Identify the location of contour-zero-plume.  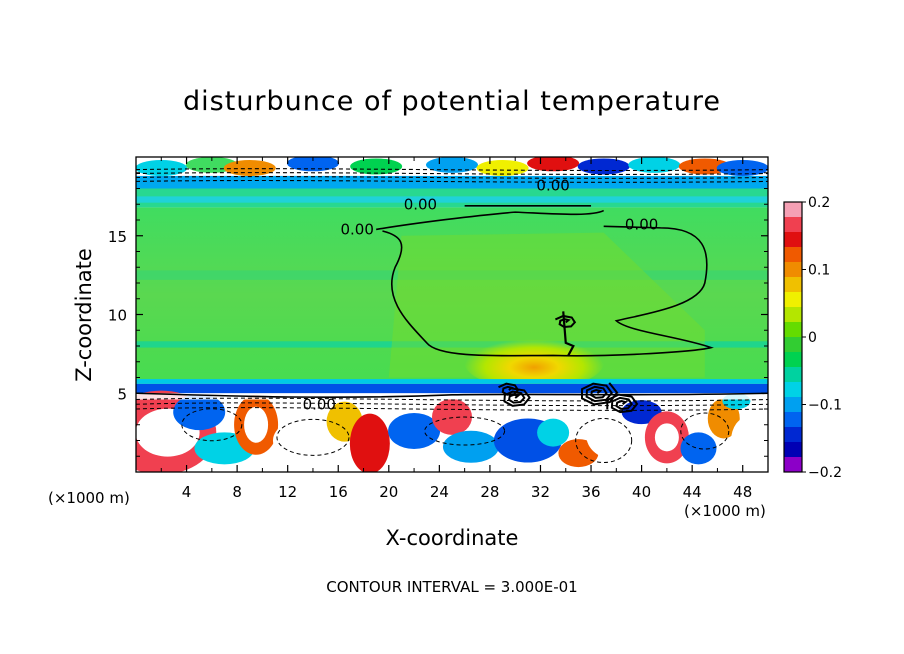
(548, 291).